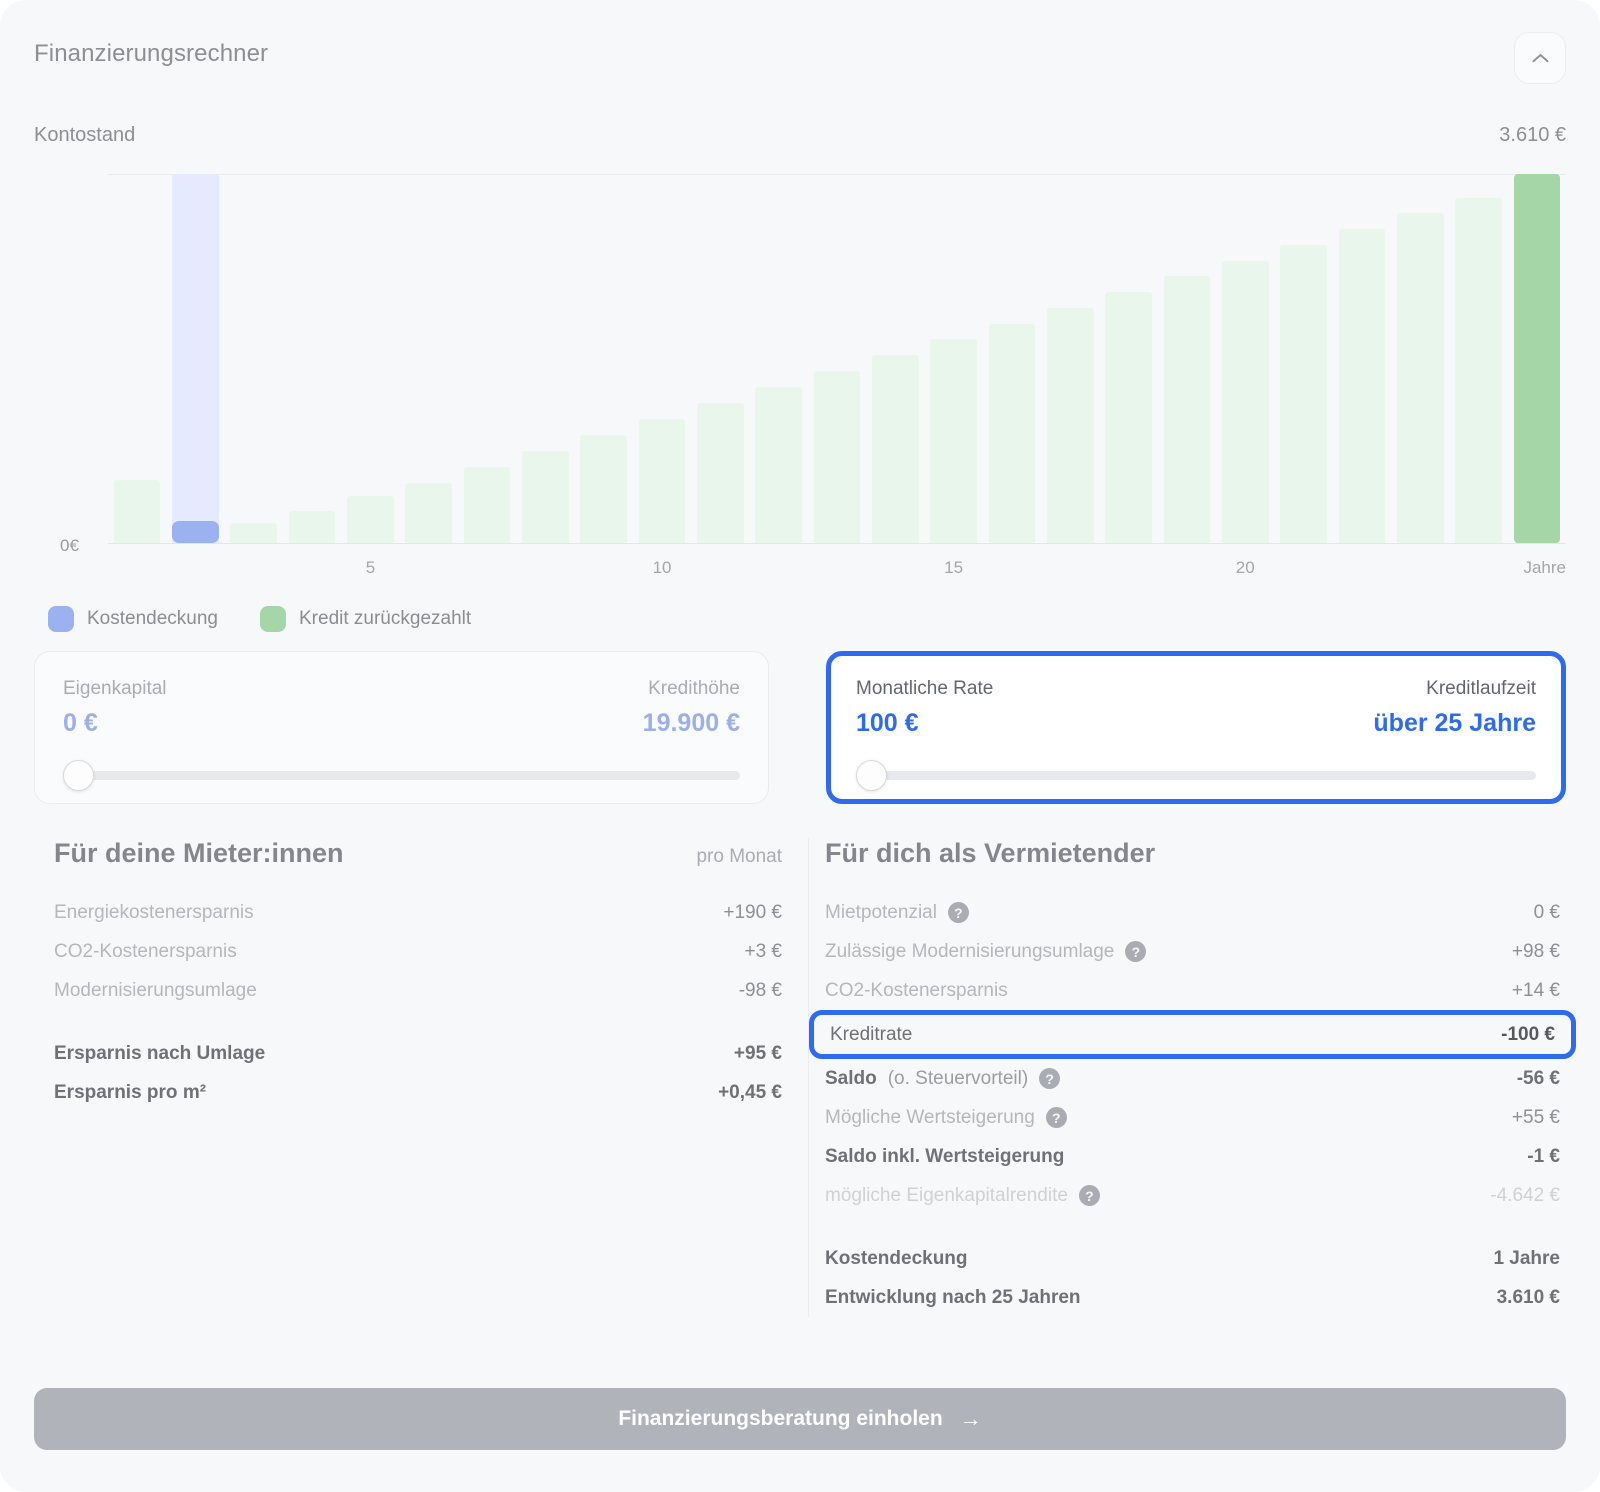 The height and width of the screenshot is (1492, 1600). Describe the element at coordinates (752, 912) in the screenshot. I see `detail-row-value: +190 €` at that location.